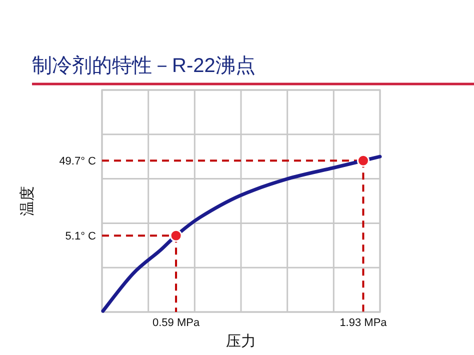  Describe the element at coordinates (77, 162) in the screenshot. I see `y-tick-label: 49.7° C` at that location.